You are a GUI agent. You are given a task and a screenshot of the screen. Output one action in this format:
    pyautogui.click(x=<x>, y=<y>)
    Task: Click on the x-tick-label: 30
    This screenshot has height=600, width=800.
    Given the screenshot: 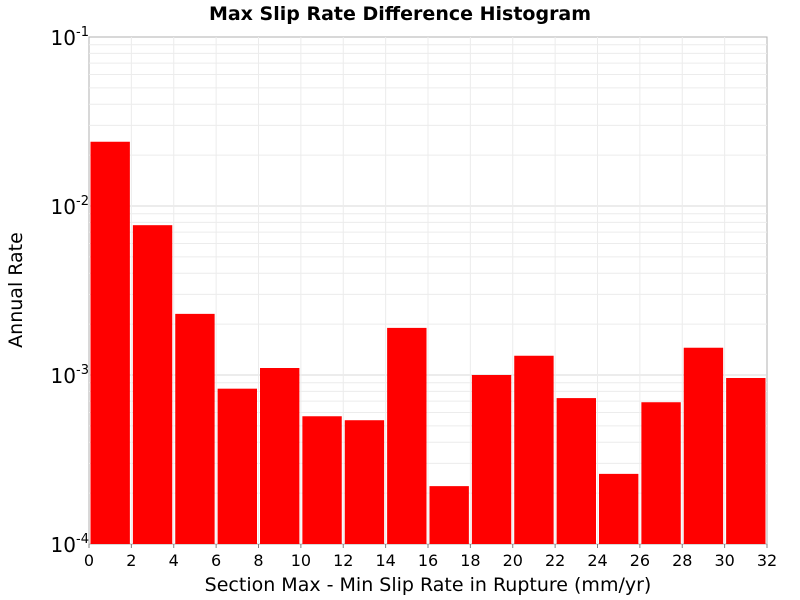 What is the action you would take?
    pyautogui.click(x=724, y=560)
    